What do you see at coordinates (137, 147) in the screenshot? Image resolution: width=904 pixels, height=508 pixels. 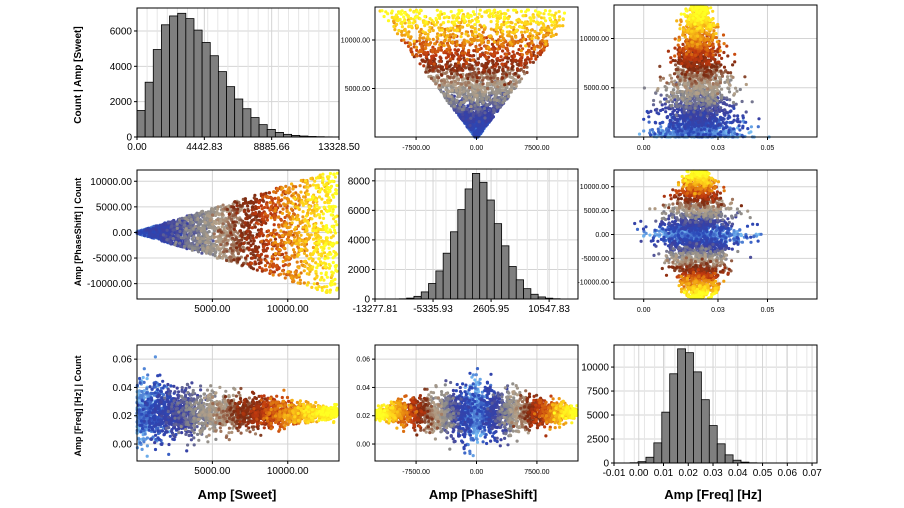 I see `x-tick-label: 0.00` at bounding box center [137, 147].